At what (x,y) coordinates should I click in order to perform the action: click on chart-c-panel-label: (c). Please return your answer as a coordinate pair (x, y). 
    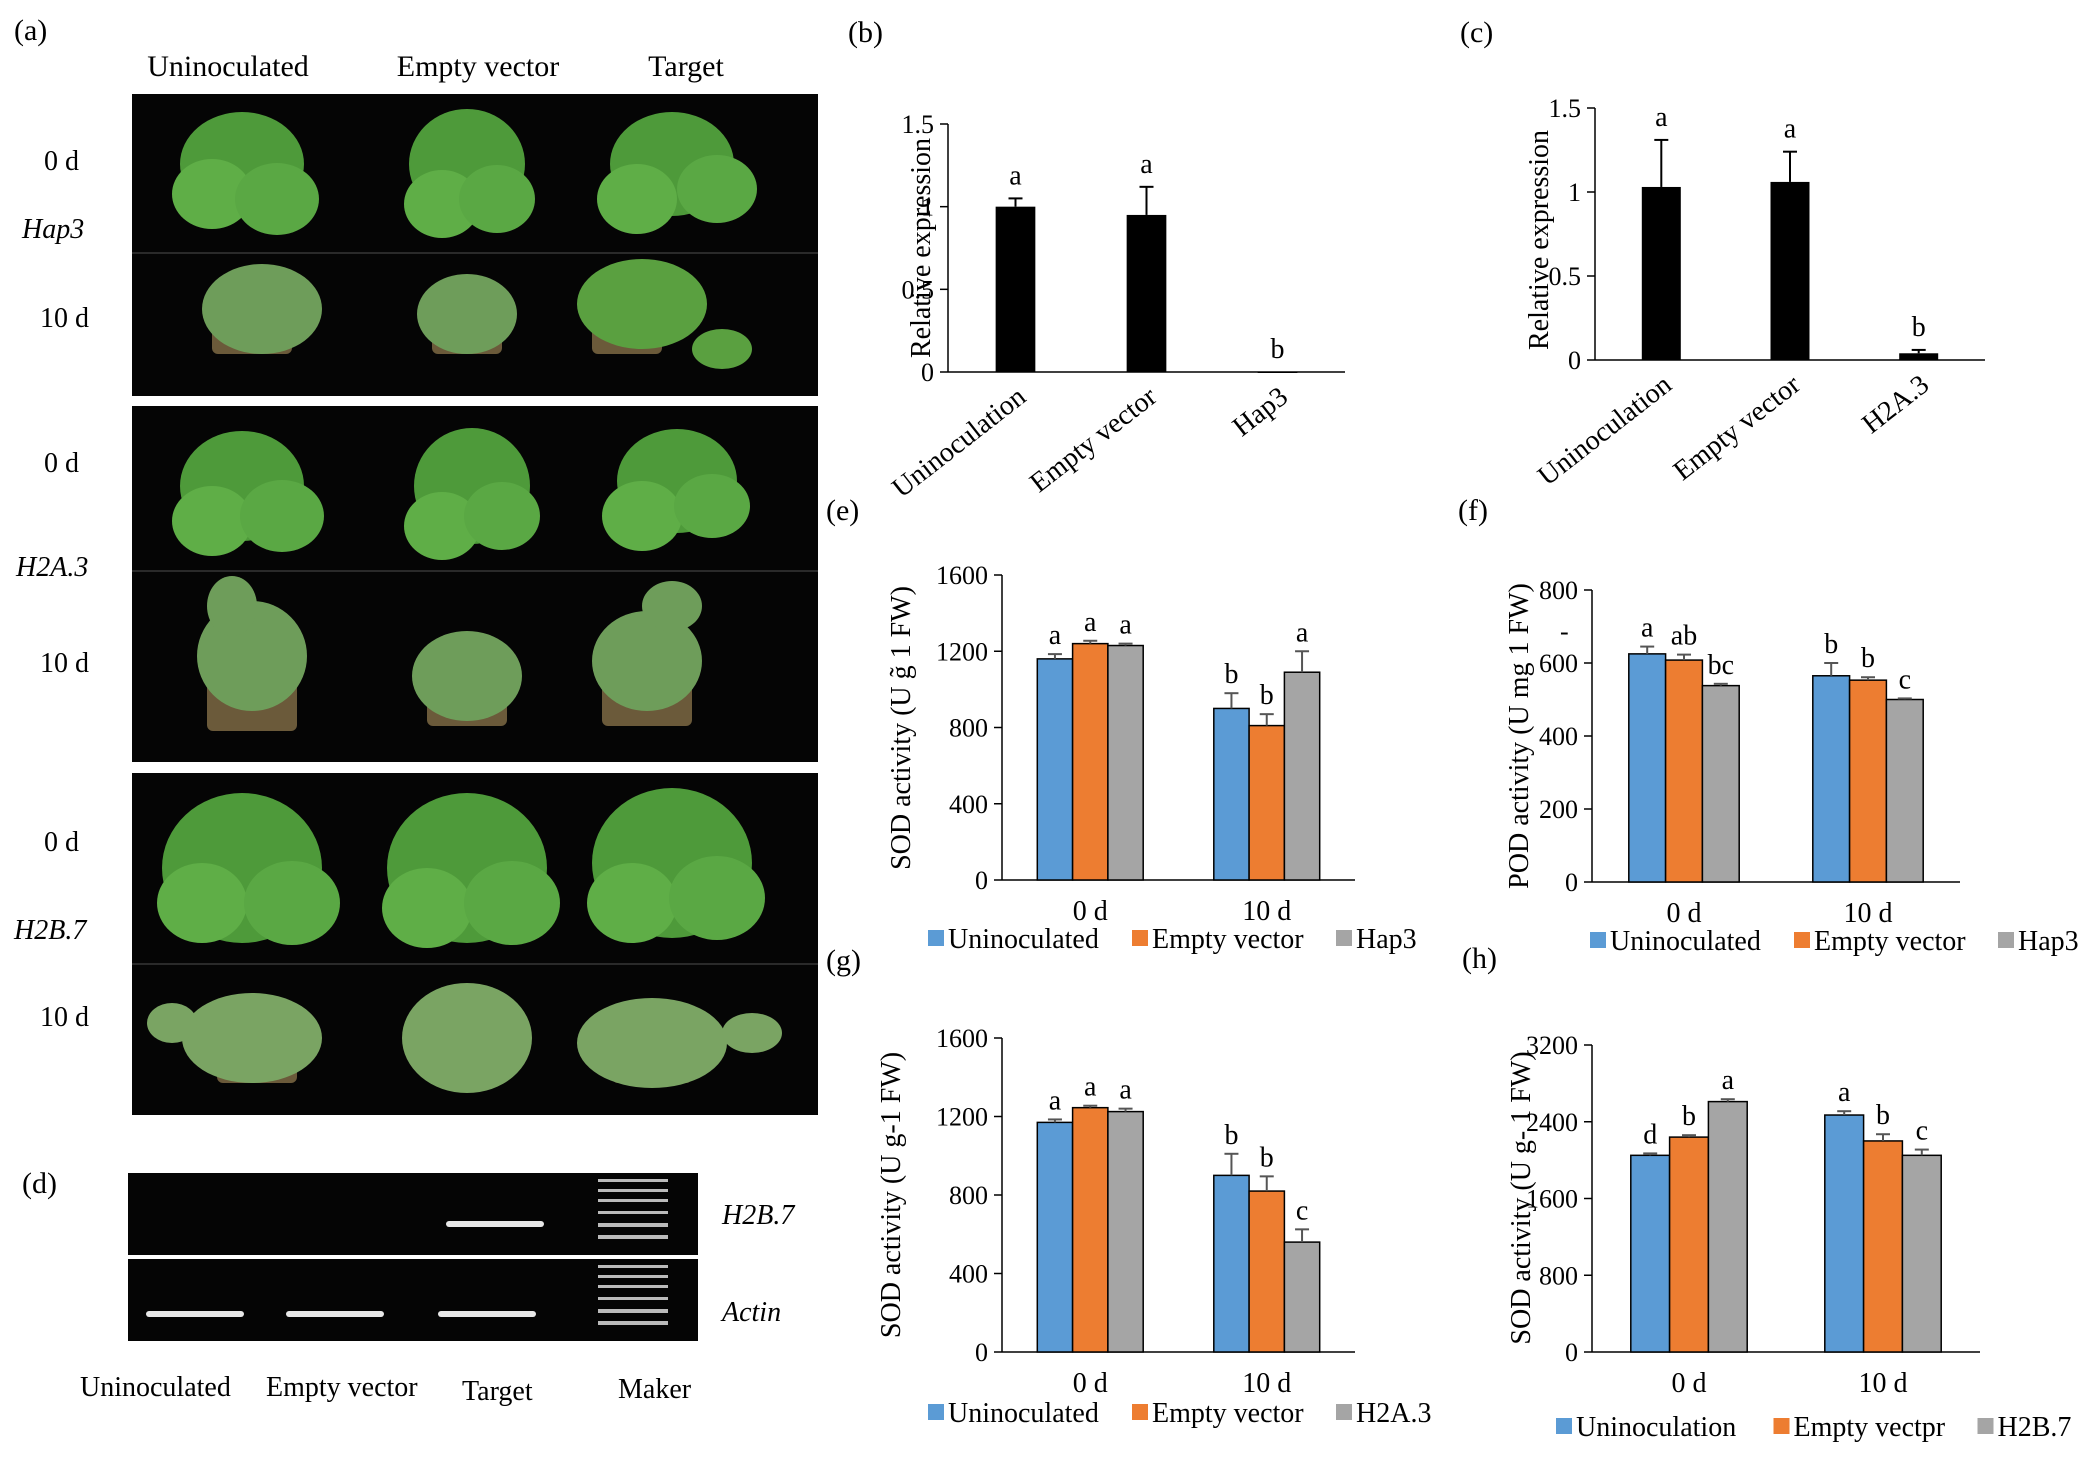
    Looking at the image, I should click on (1476, 32).